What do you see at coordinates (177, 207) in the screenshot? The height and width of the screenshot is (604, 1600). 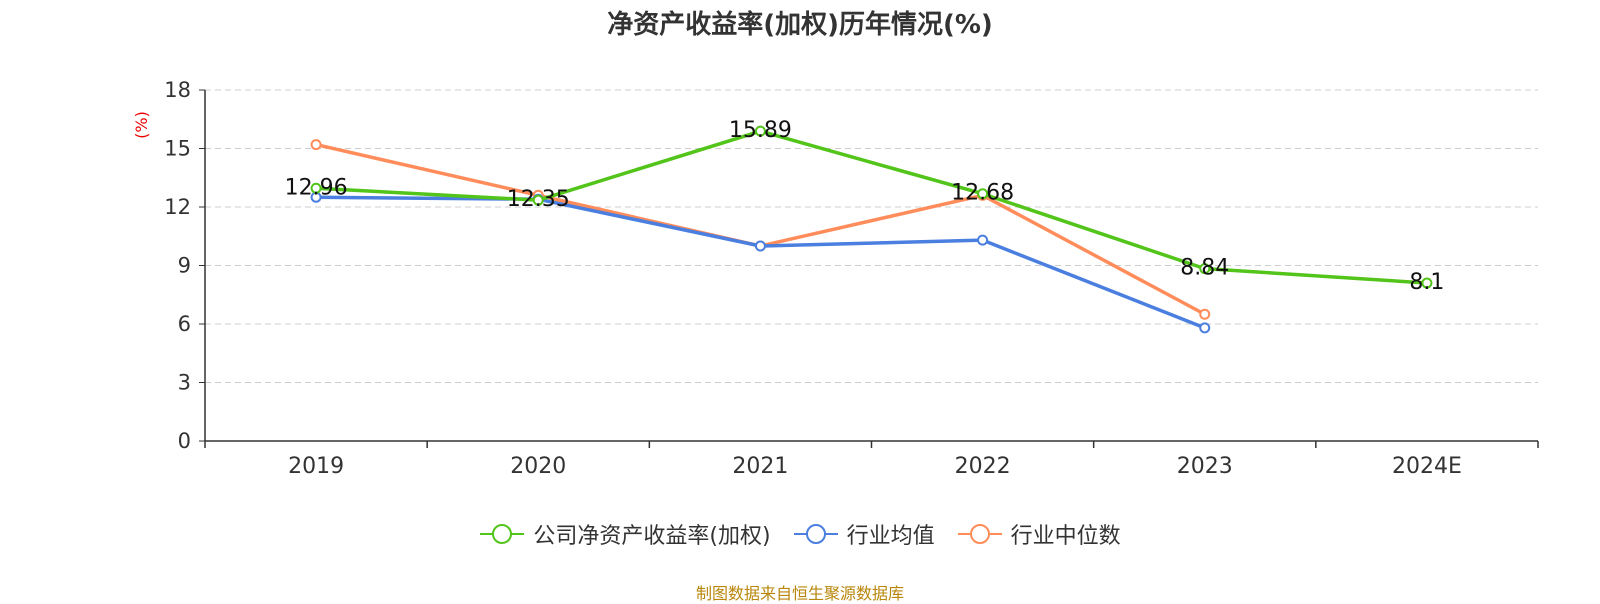 I see `y-tick-label: 12` at bounding box center [177, 207].